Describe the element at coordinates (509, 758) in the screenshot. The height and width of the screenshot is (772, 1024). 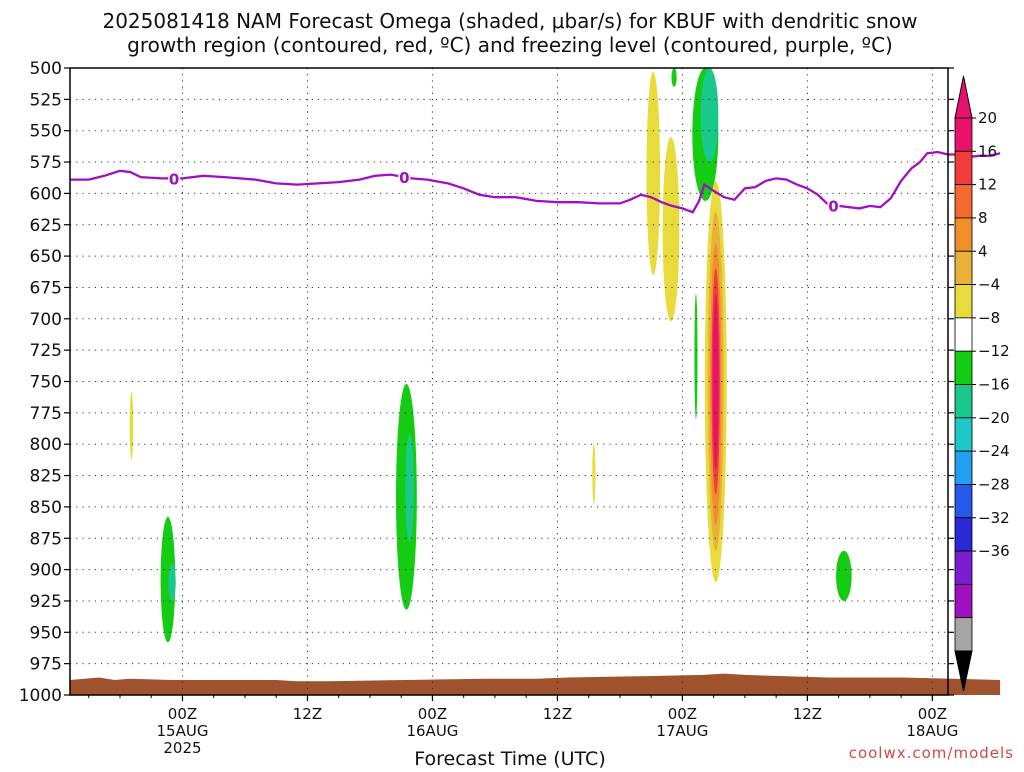
I see `x-axis-label: Forecast Time (UTC)` at that location.